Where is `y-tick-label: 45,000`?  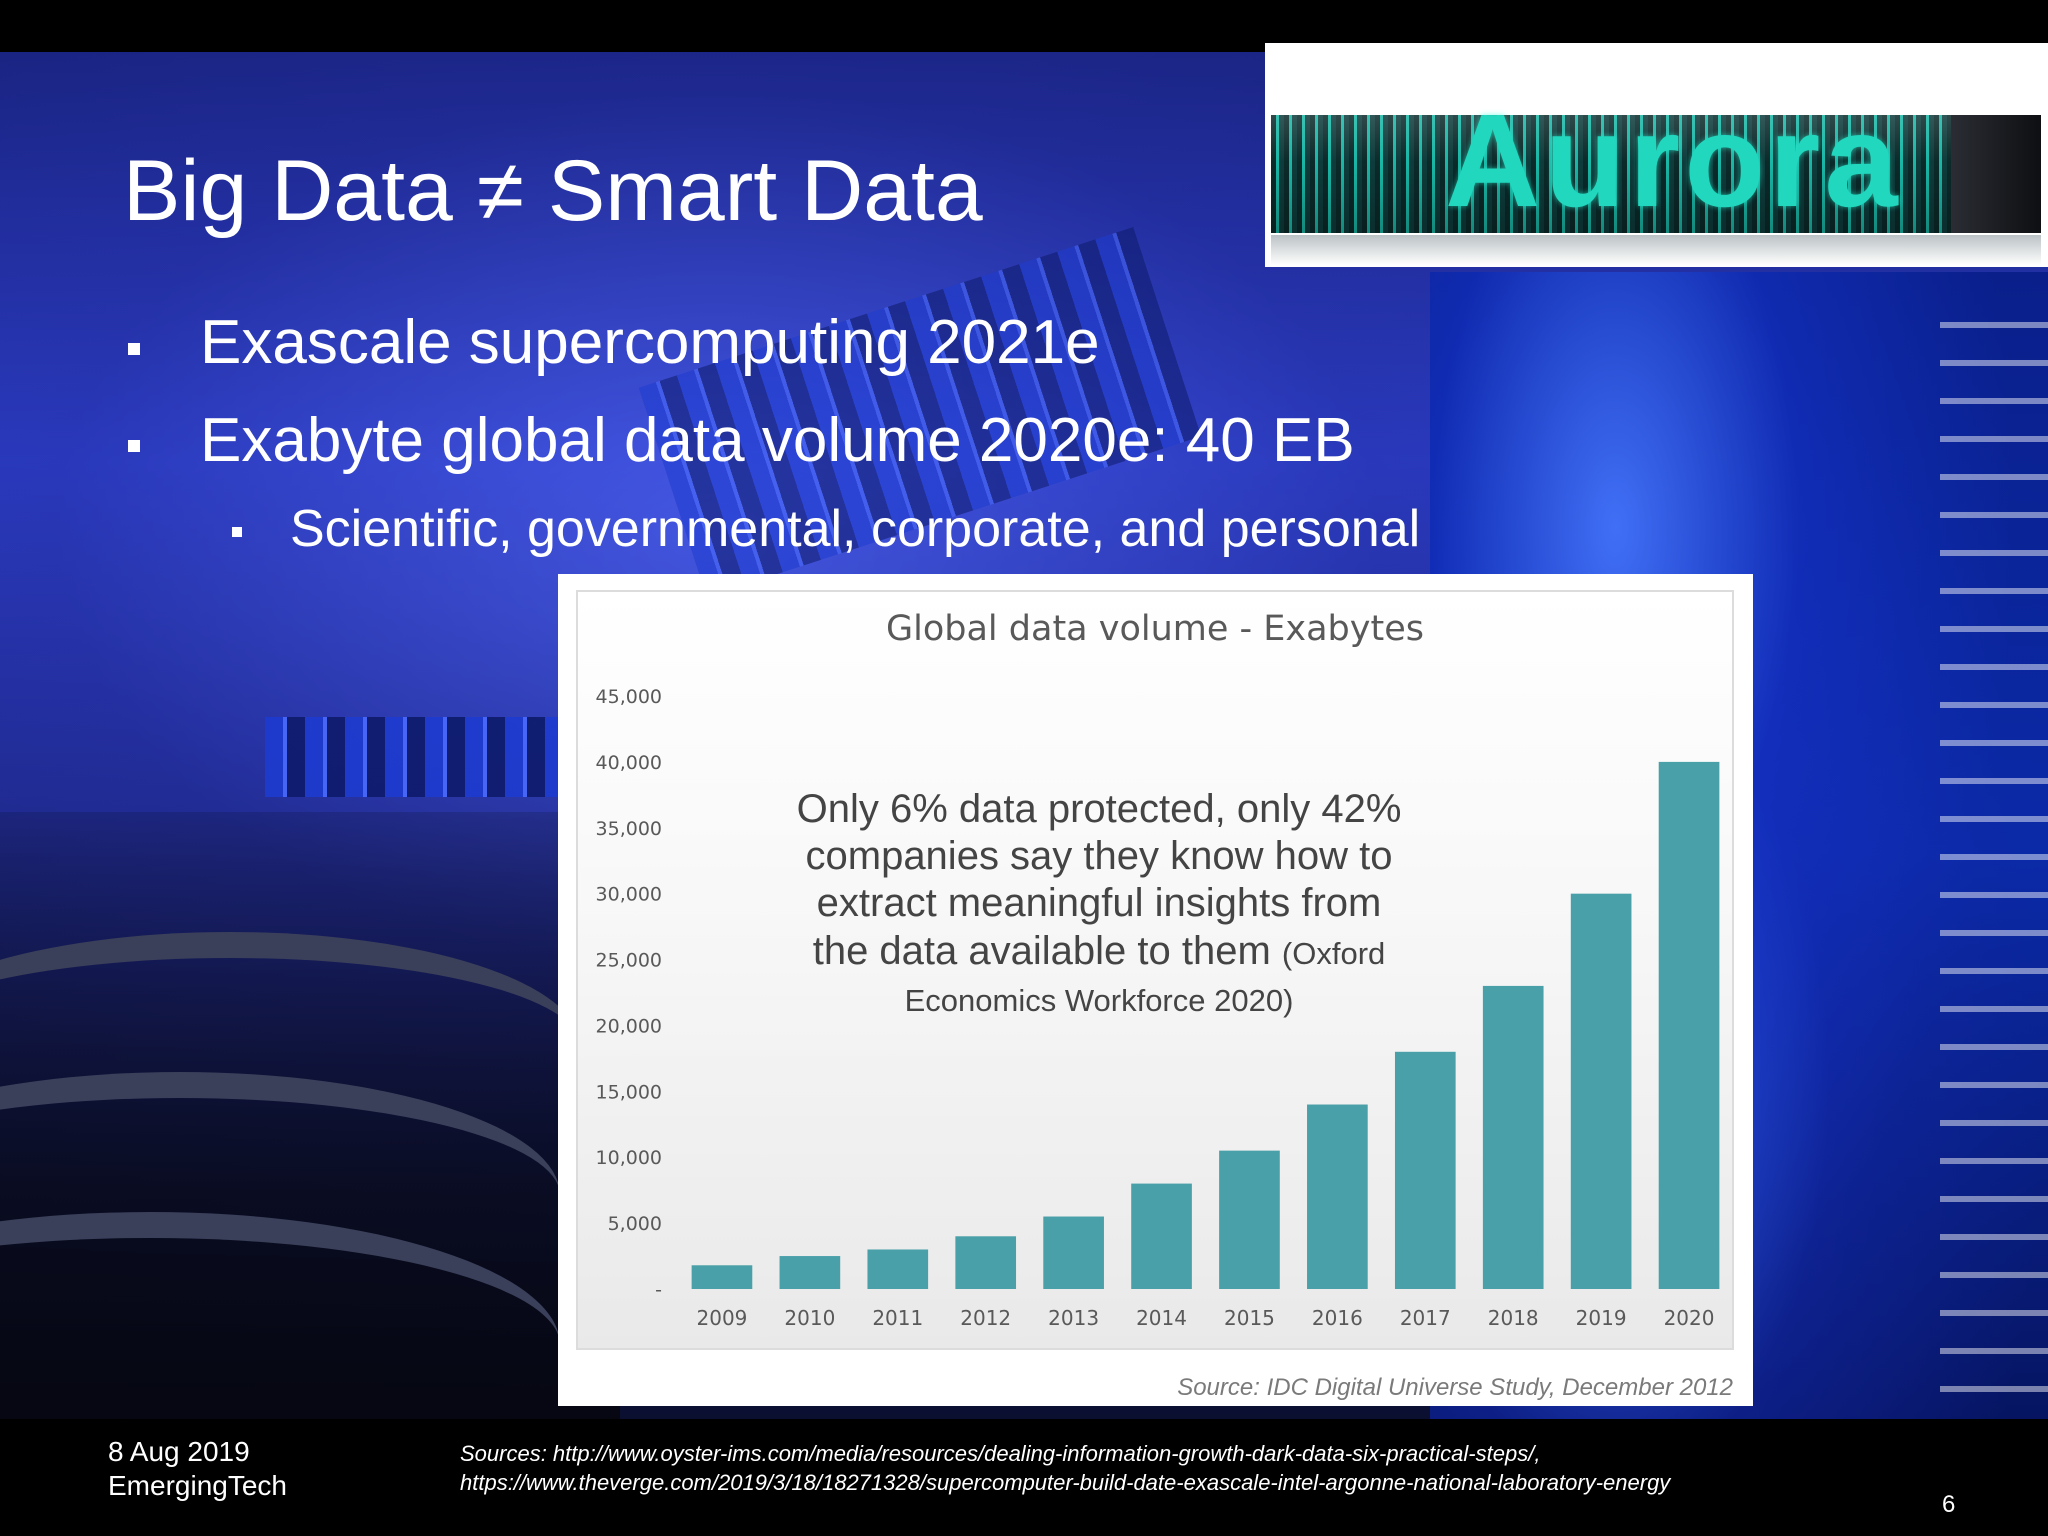 y-tick-label: 45,000 is located at coordinates (629, 697).